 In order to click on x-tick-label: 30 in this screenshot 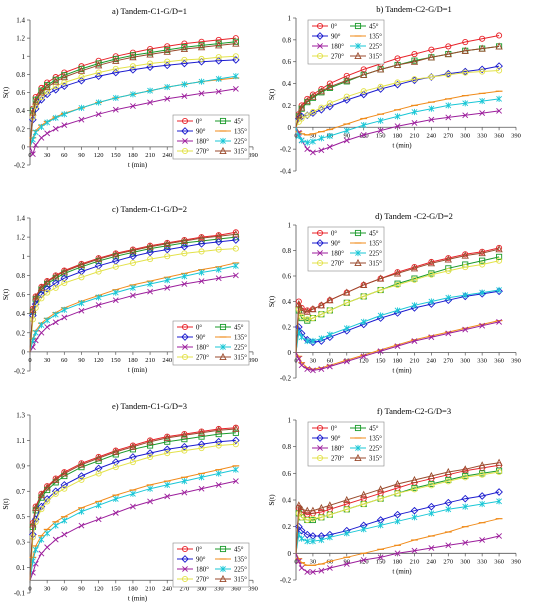, I will do `click(47, 588)`.